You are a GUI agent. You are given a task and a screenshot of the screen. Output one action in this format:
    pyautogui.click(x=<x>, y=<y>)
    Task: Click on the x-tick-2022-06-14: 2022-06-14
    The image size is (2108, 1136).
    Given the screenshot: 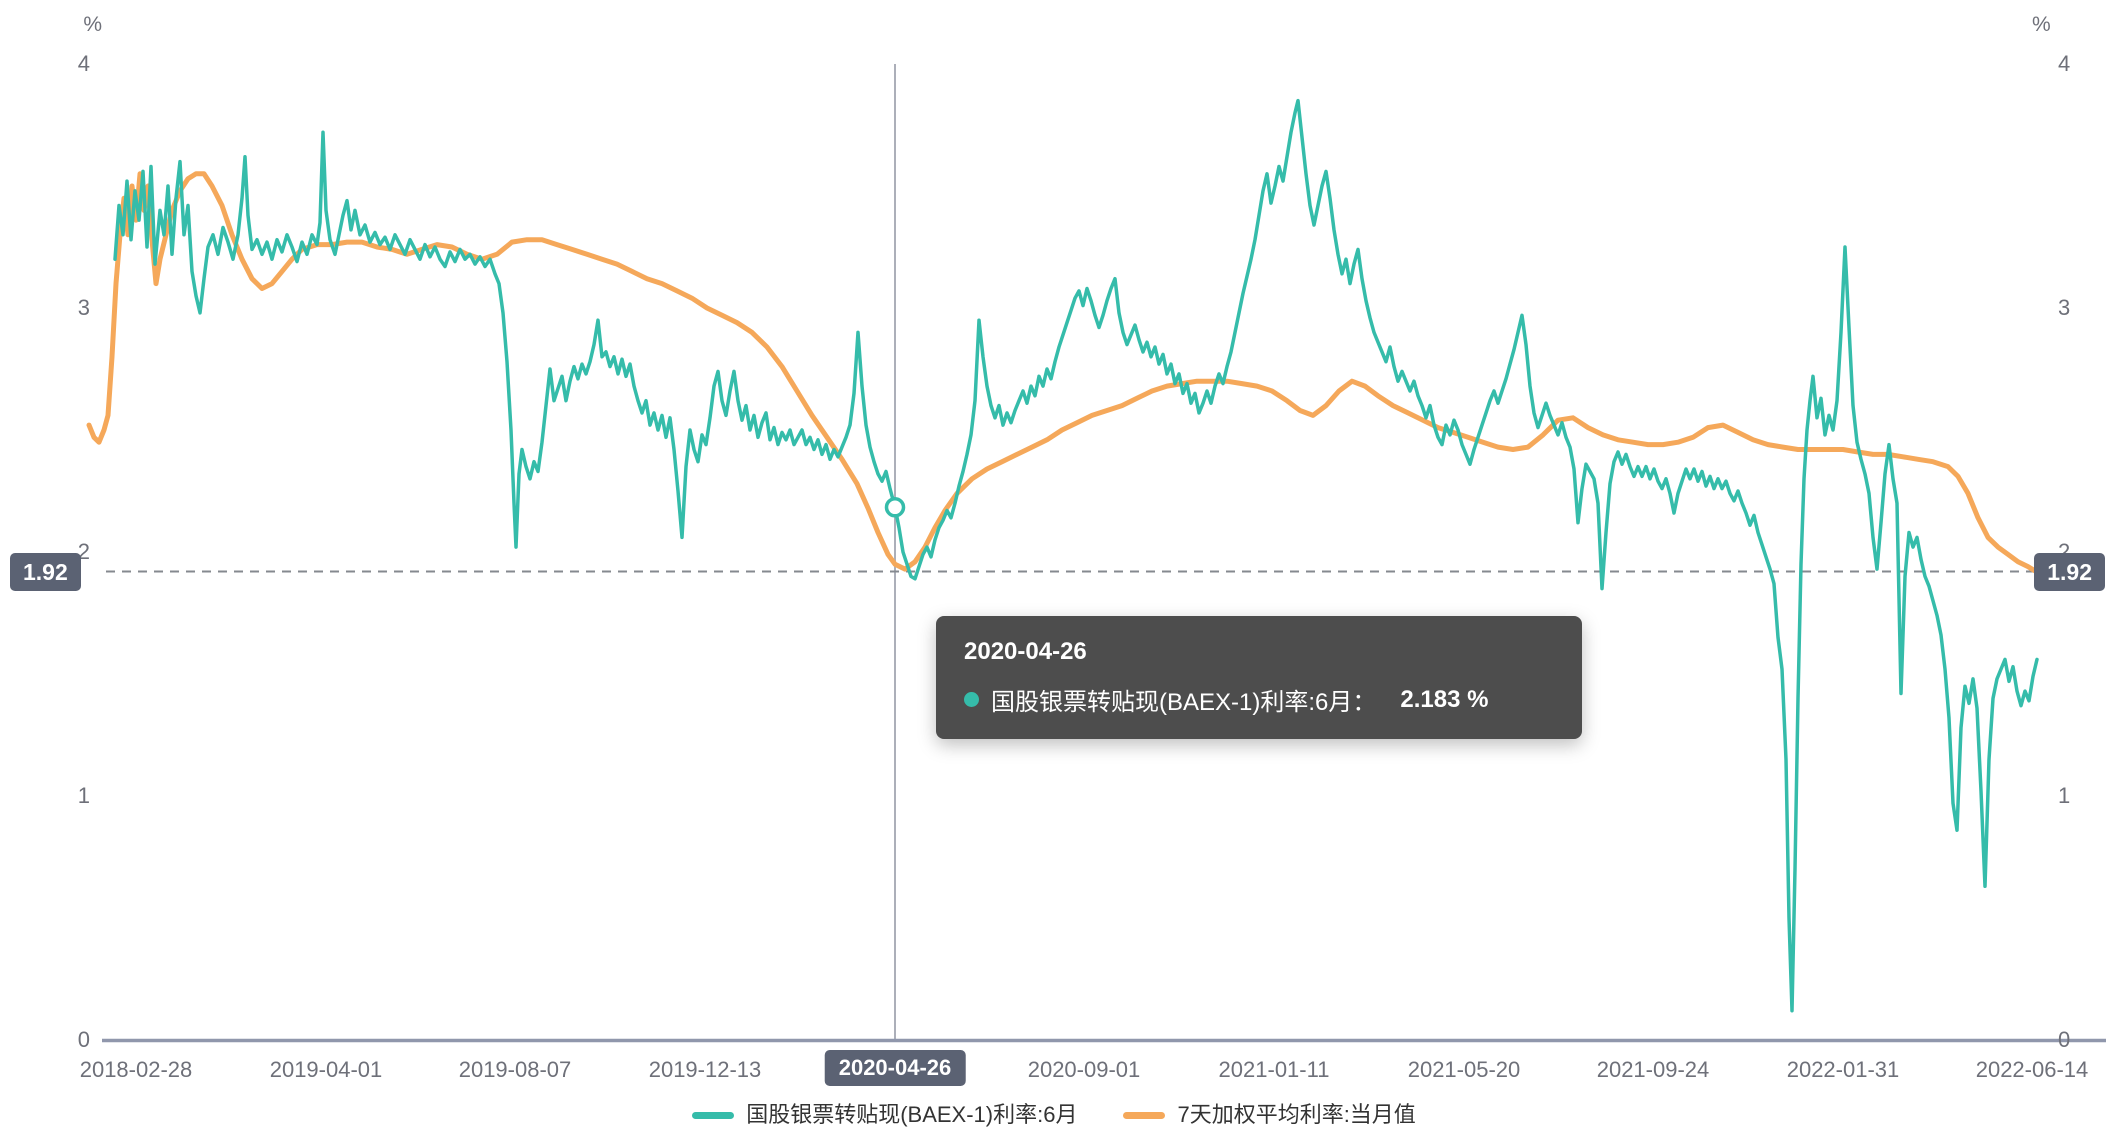 What is the action you would take?
    pyautogui.click(x=2032, y=1069)
    